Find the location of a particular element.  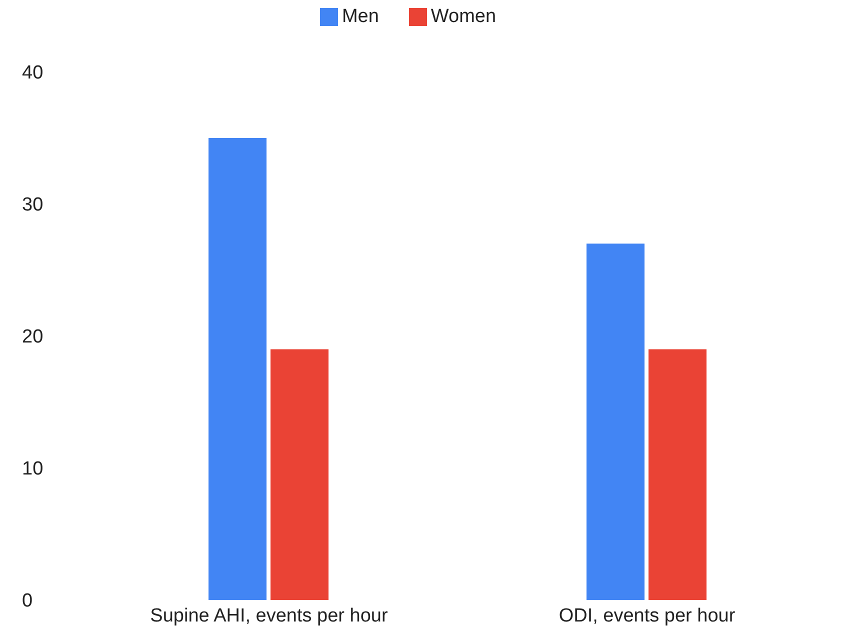

x-tick-label: Supine AHI, events per hour is located at coordinates (269, 615).